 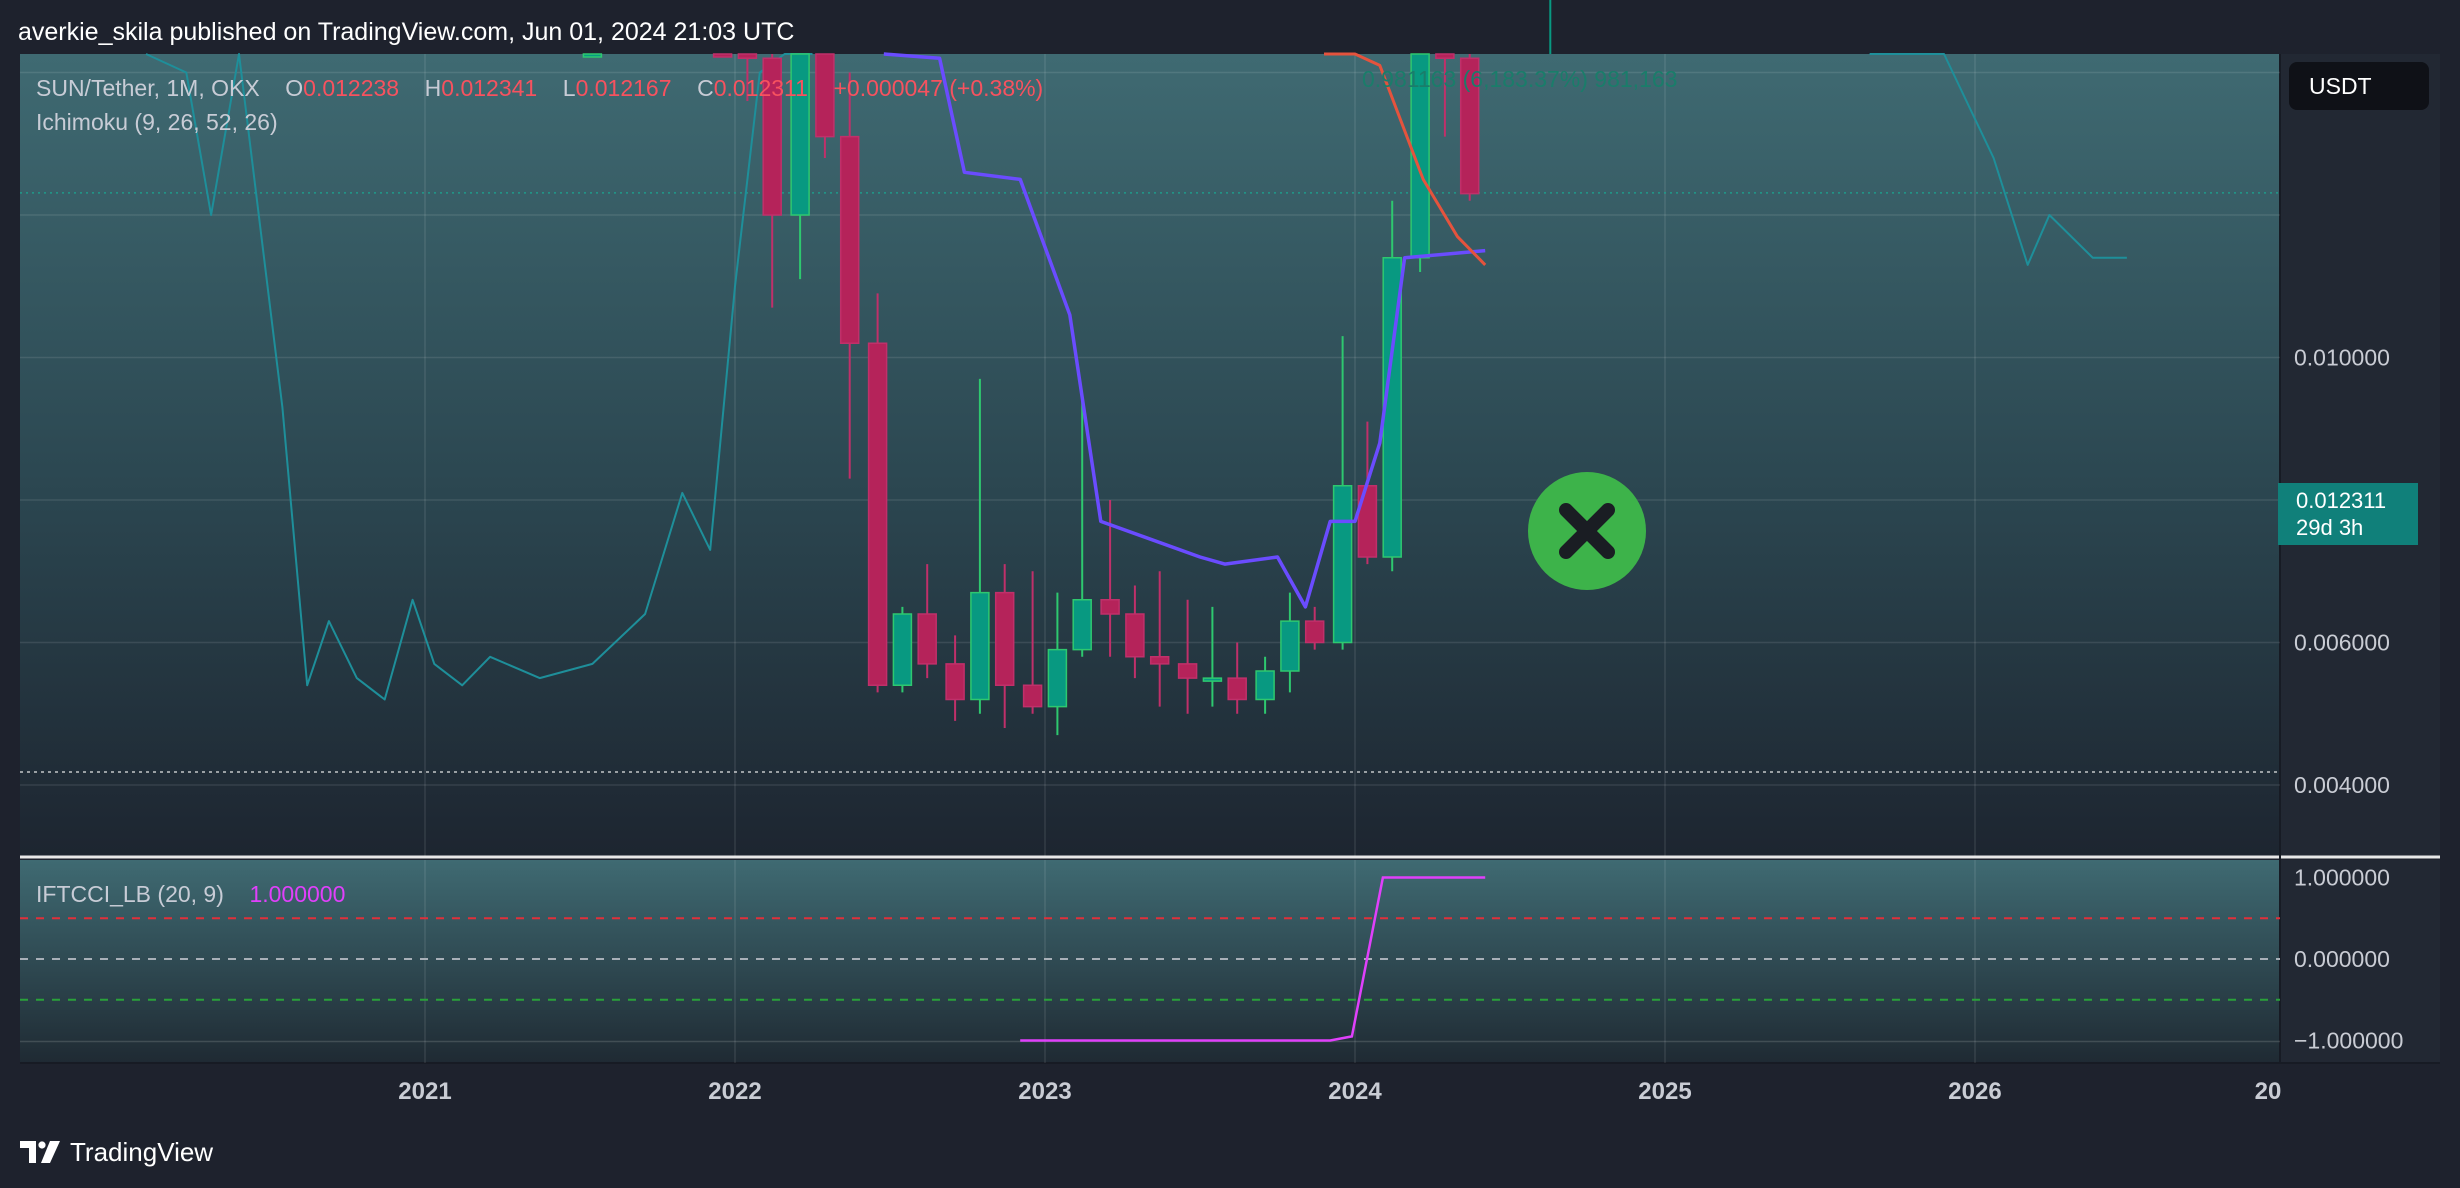 I want to click on oscillator-scale-background, so click(x=2360, y=961).